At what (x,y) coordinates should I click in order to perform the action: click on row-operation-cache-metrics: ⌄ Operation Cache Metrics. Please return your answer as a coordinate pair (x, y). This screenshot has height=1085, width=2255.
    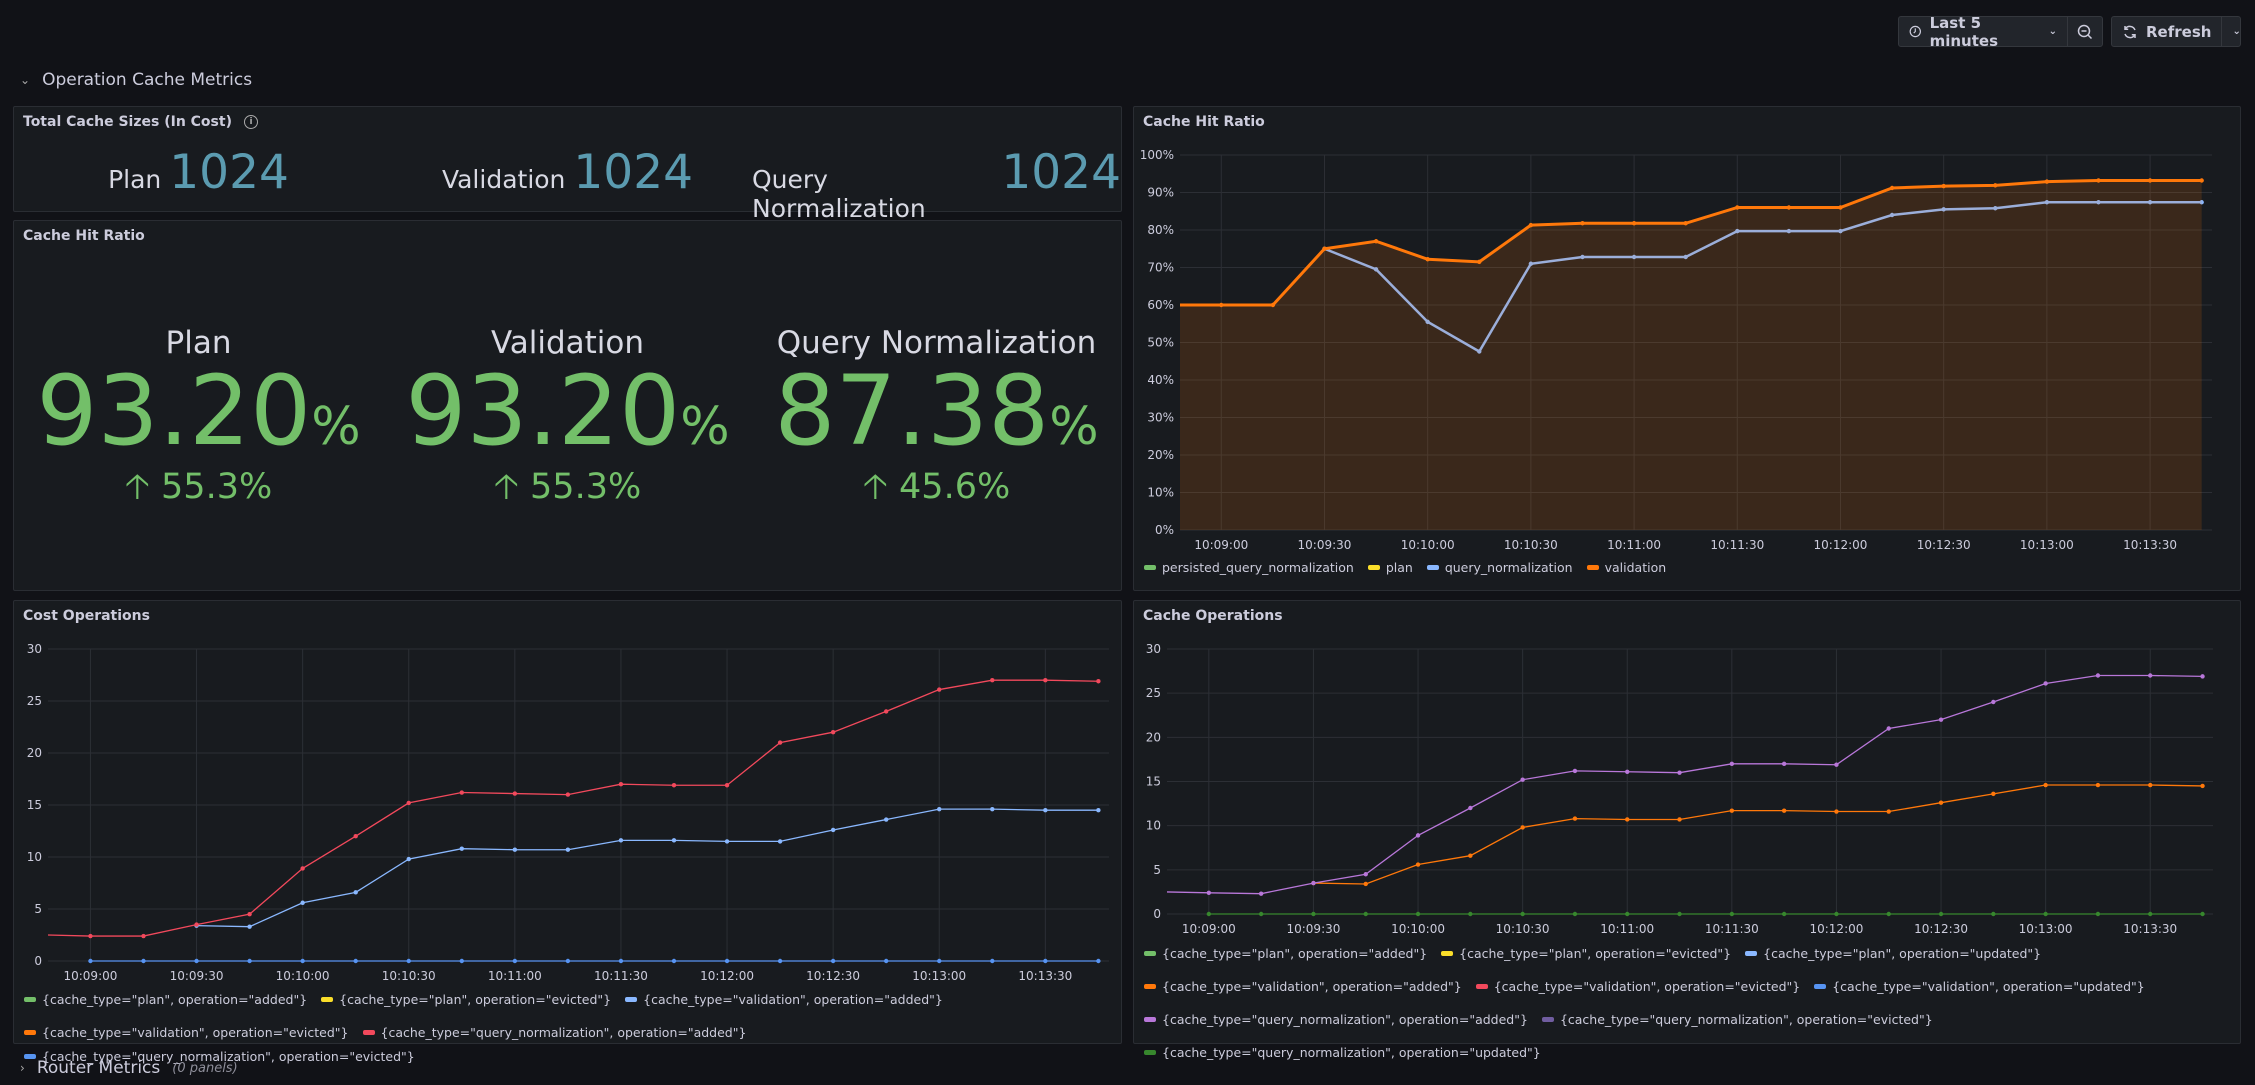
    Looking at the image, I should click on (136, 80).